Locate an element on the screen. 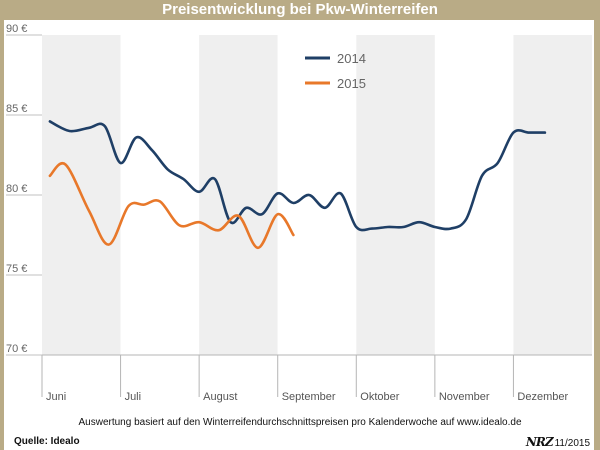  legend-label-2015: 2015 is located at coordinates (351, 83).